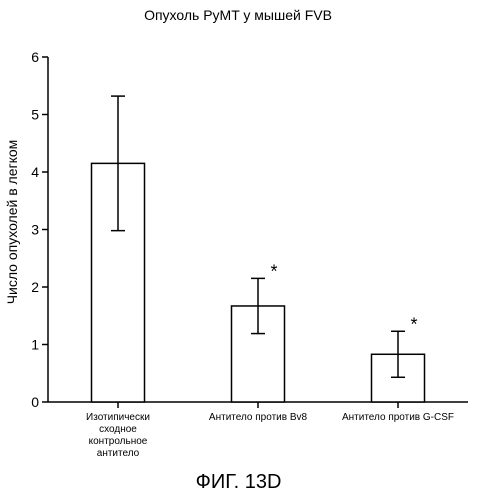 This screenshot has width=477, height=500. What do you see at coordinates (35, 115) in the screenshot?
I see `y-tick-label: 5` at bounding box center [35, 115].